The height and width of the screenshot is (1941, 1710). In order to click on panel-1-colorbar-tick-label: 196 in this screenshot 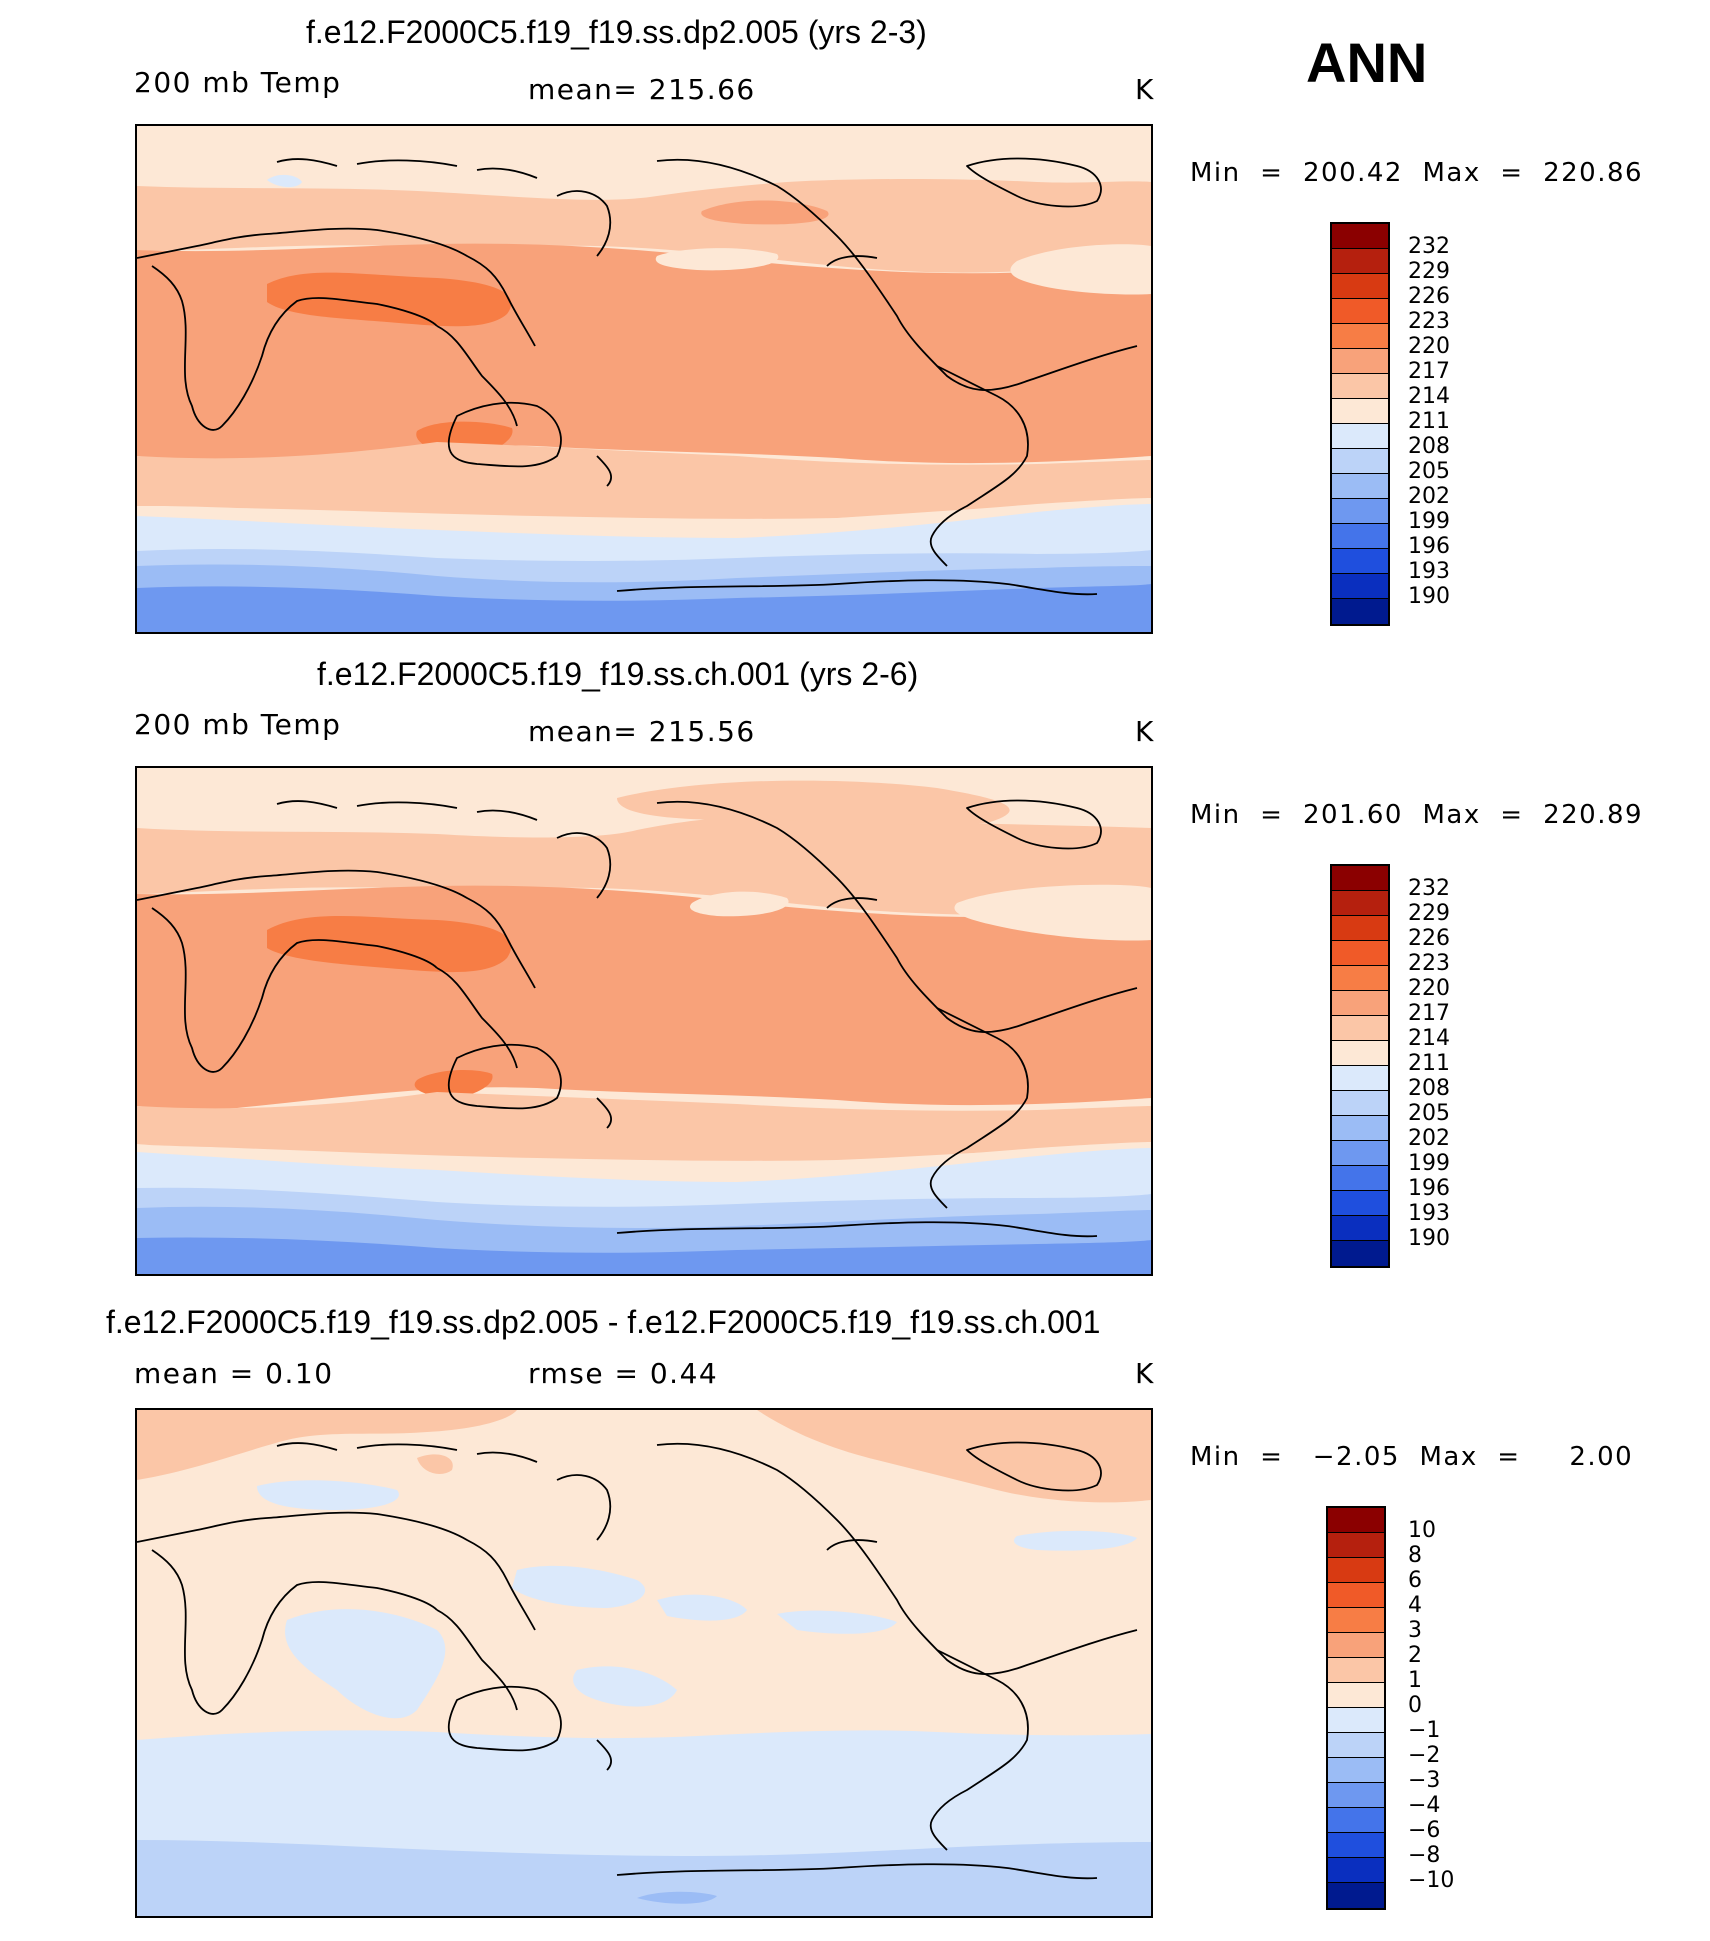, I will do `click(1429, 546)`.